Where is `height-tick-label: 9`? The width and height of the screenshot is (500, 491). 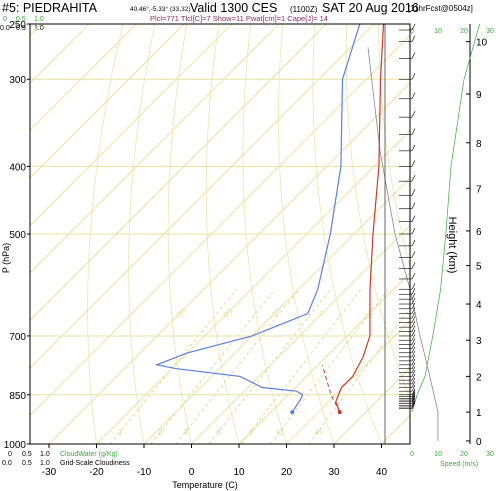
height-tick-label: 9 is located at coordinates (479, 95).